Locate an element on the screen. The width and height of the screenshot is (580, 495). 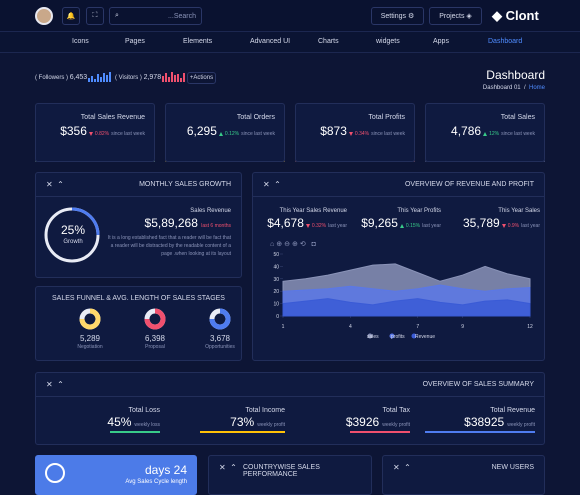
kpi-row: $4,678 0.32% last year is located at coordinates (307, 223).